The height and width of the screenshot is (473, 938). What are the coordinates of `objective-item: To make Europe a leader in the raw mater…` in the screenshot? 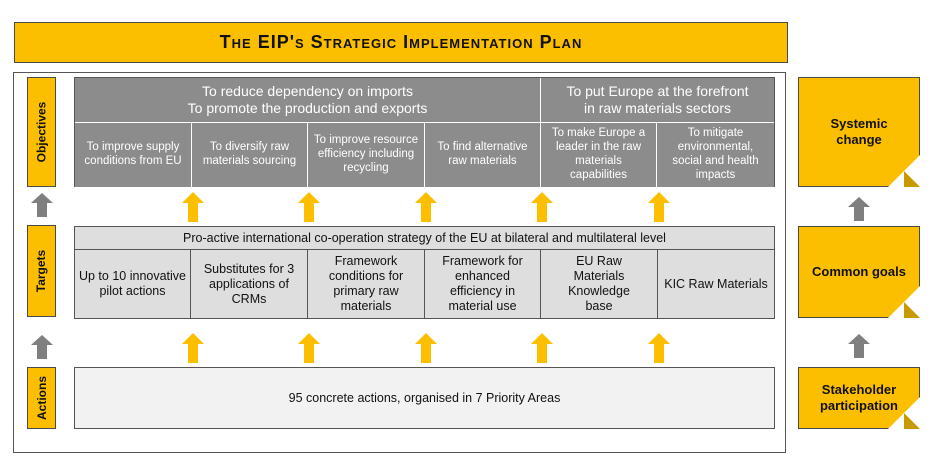 It's located at (599, 155).